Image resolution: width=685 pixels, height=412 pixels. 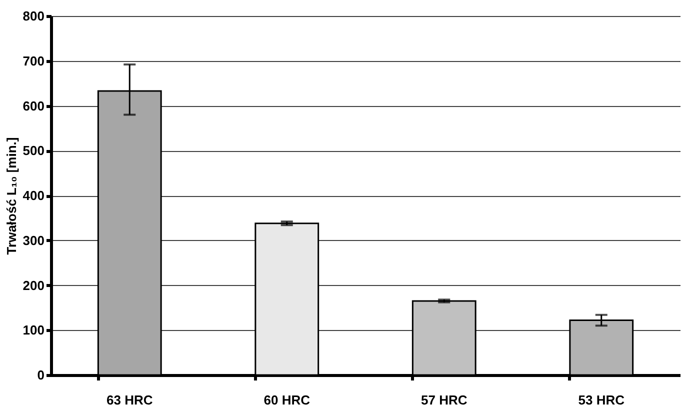 I want to click on y-axis-title: Trwałość L₁₀ [min.], so click(x=11, y=196).